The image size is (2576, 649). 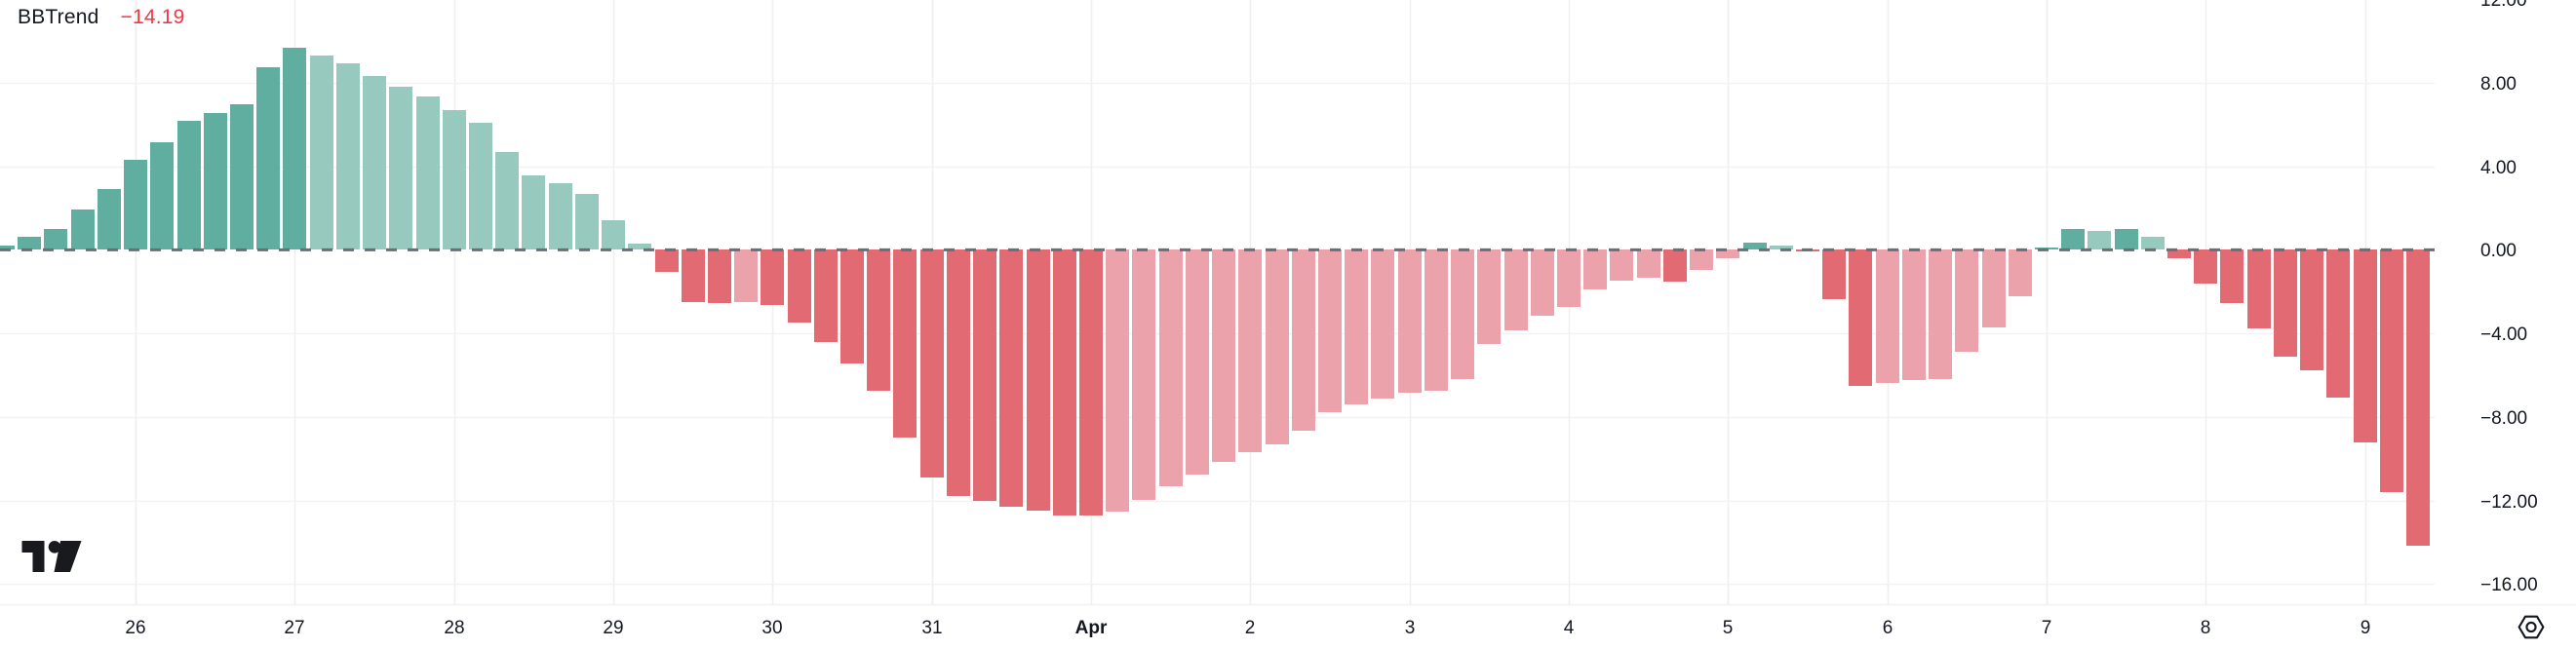 I want to click on time-axis-tick-label: 4, so click(x=1569, y=628).